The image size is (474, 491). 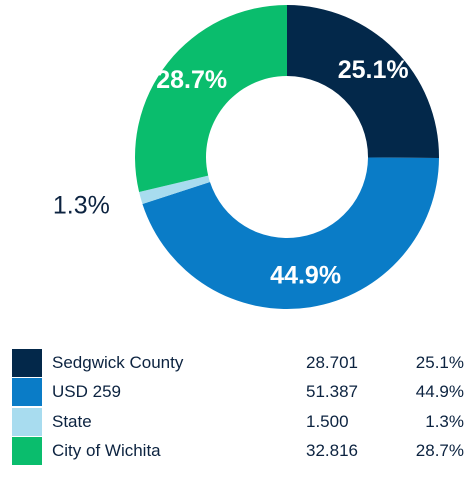 I want to click on legend-name: State, so click(x=72, y=421).